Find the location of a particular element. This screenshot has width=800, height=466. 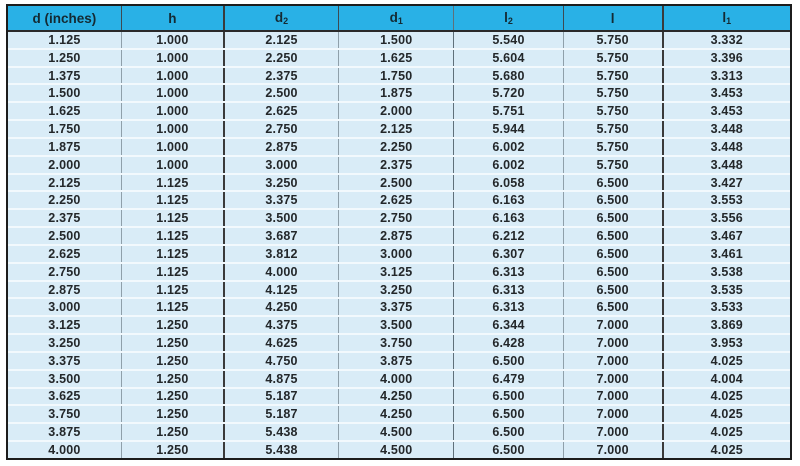

cell-d1: 3.000 is located at coordinates (396, 254).